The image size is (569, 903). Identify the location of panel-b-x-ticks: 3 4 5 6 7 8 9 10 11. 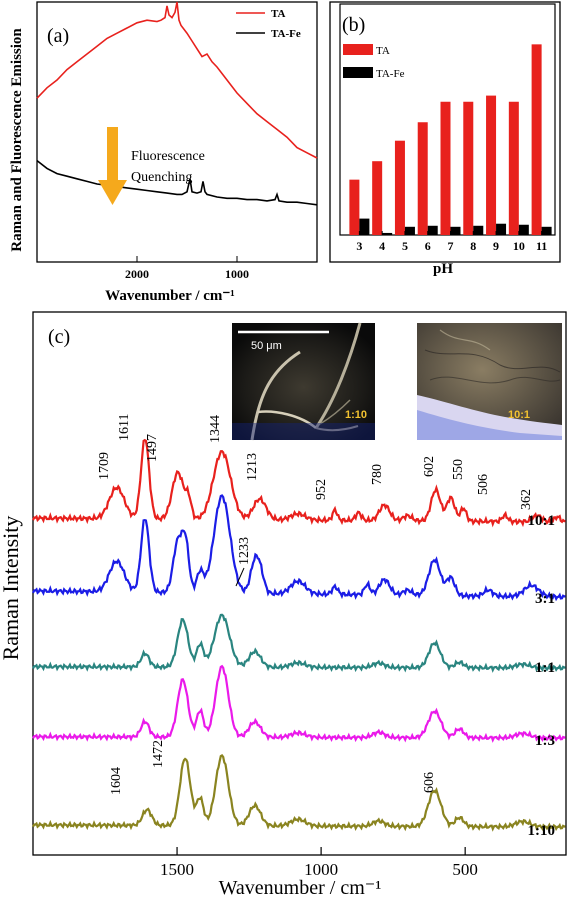
(451, 242).